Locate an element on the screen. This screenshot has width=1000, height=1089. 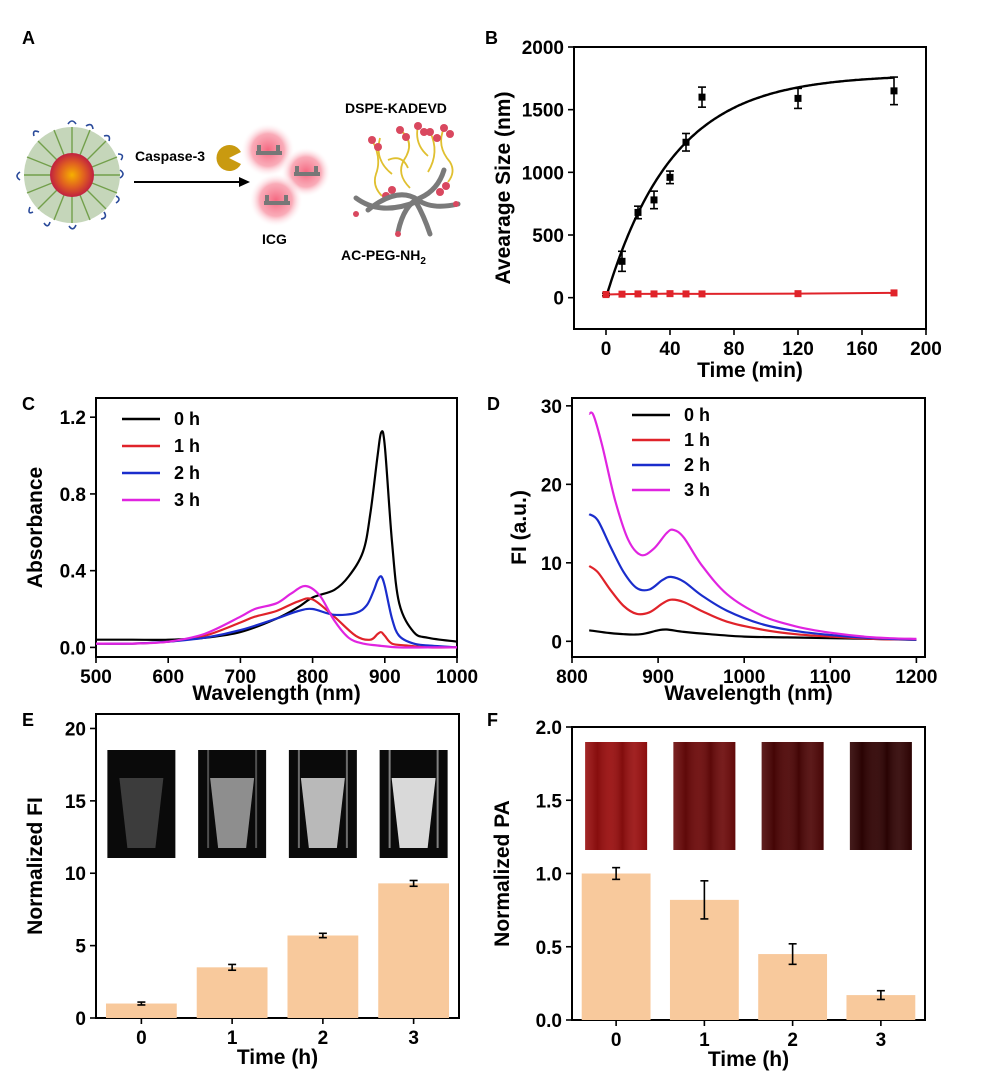
x-tick-label: 2 is located at coordinates (323, 1038).